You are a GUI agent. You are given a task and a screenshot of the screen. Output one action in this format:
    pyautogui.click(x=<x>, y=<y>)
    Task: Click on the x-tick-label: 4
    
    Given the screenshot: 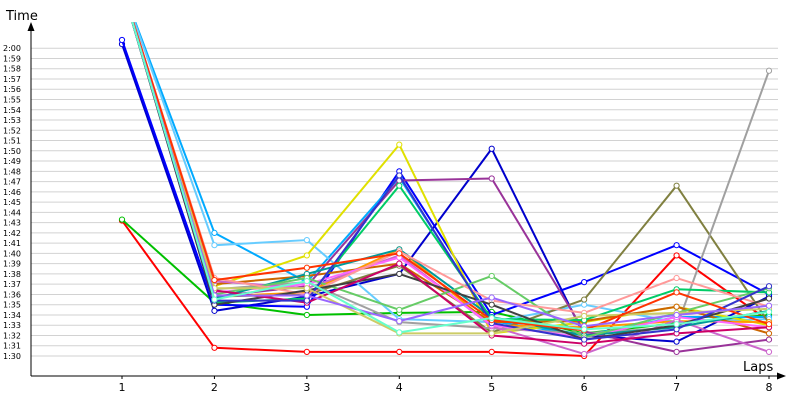 What is the action you would take?
    pyautogui.click(x=399, y=387)
    